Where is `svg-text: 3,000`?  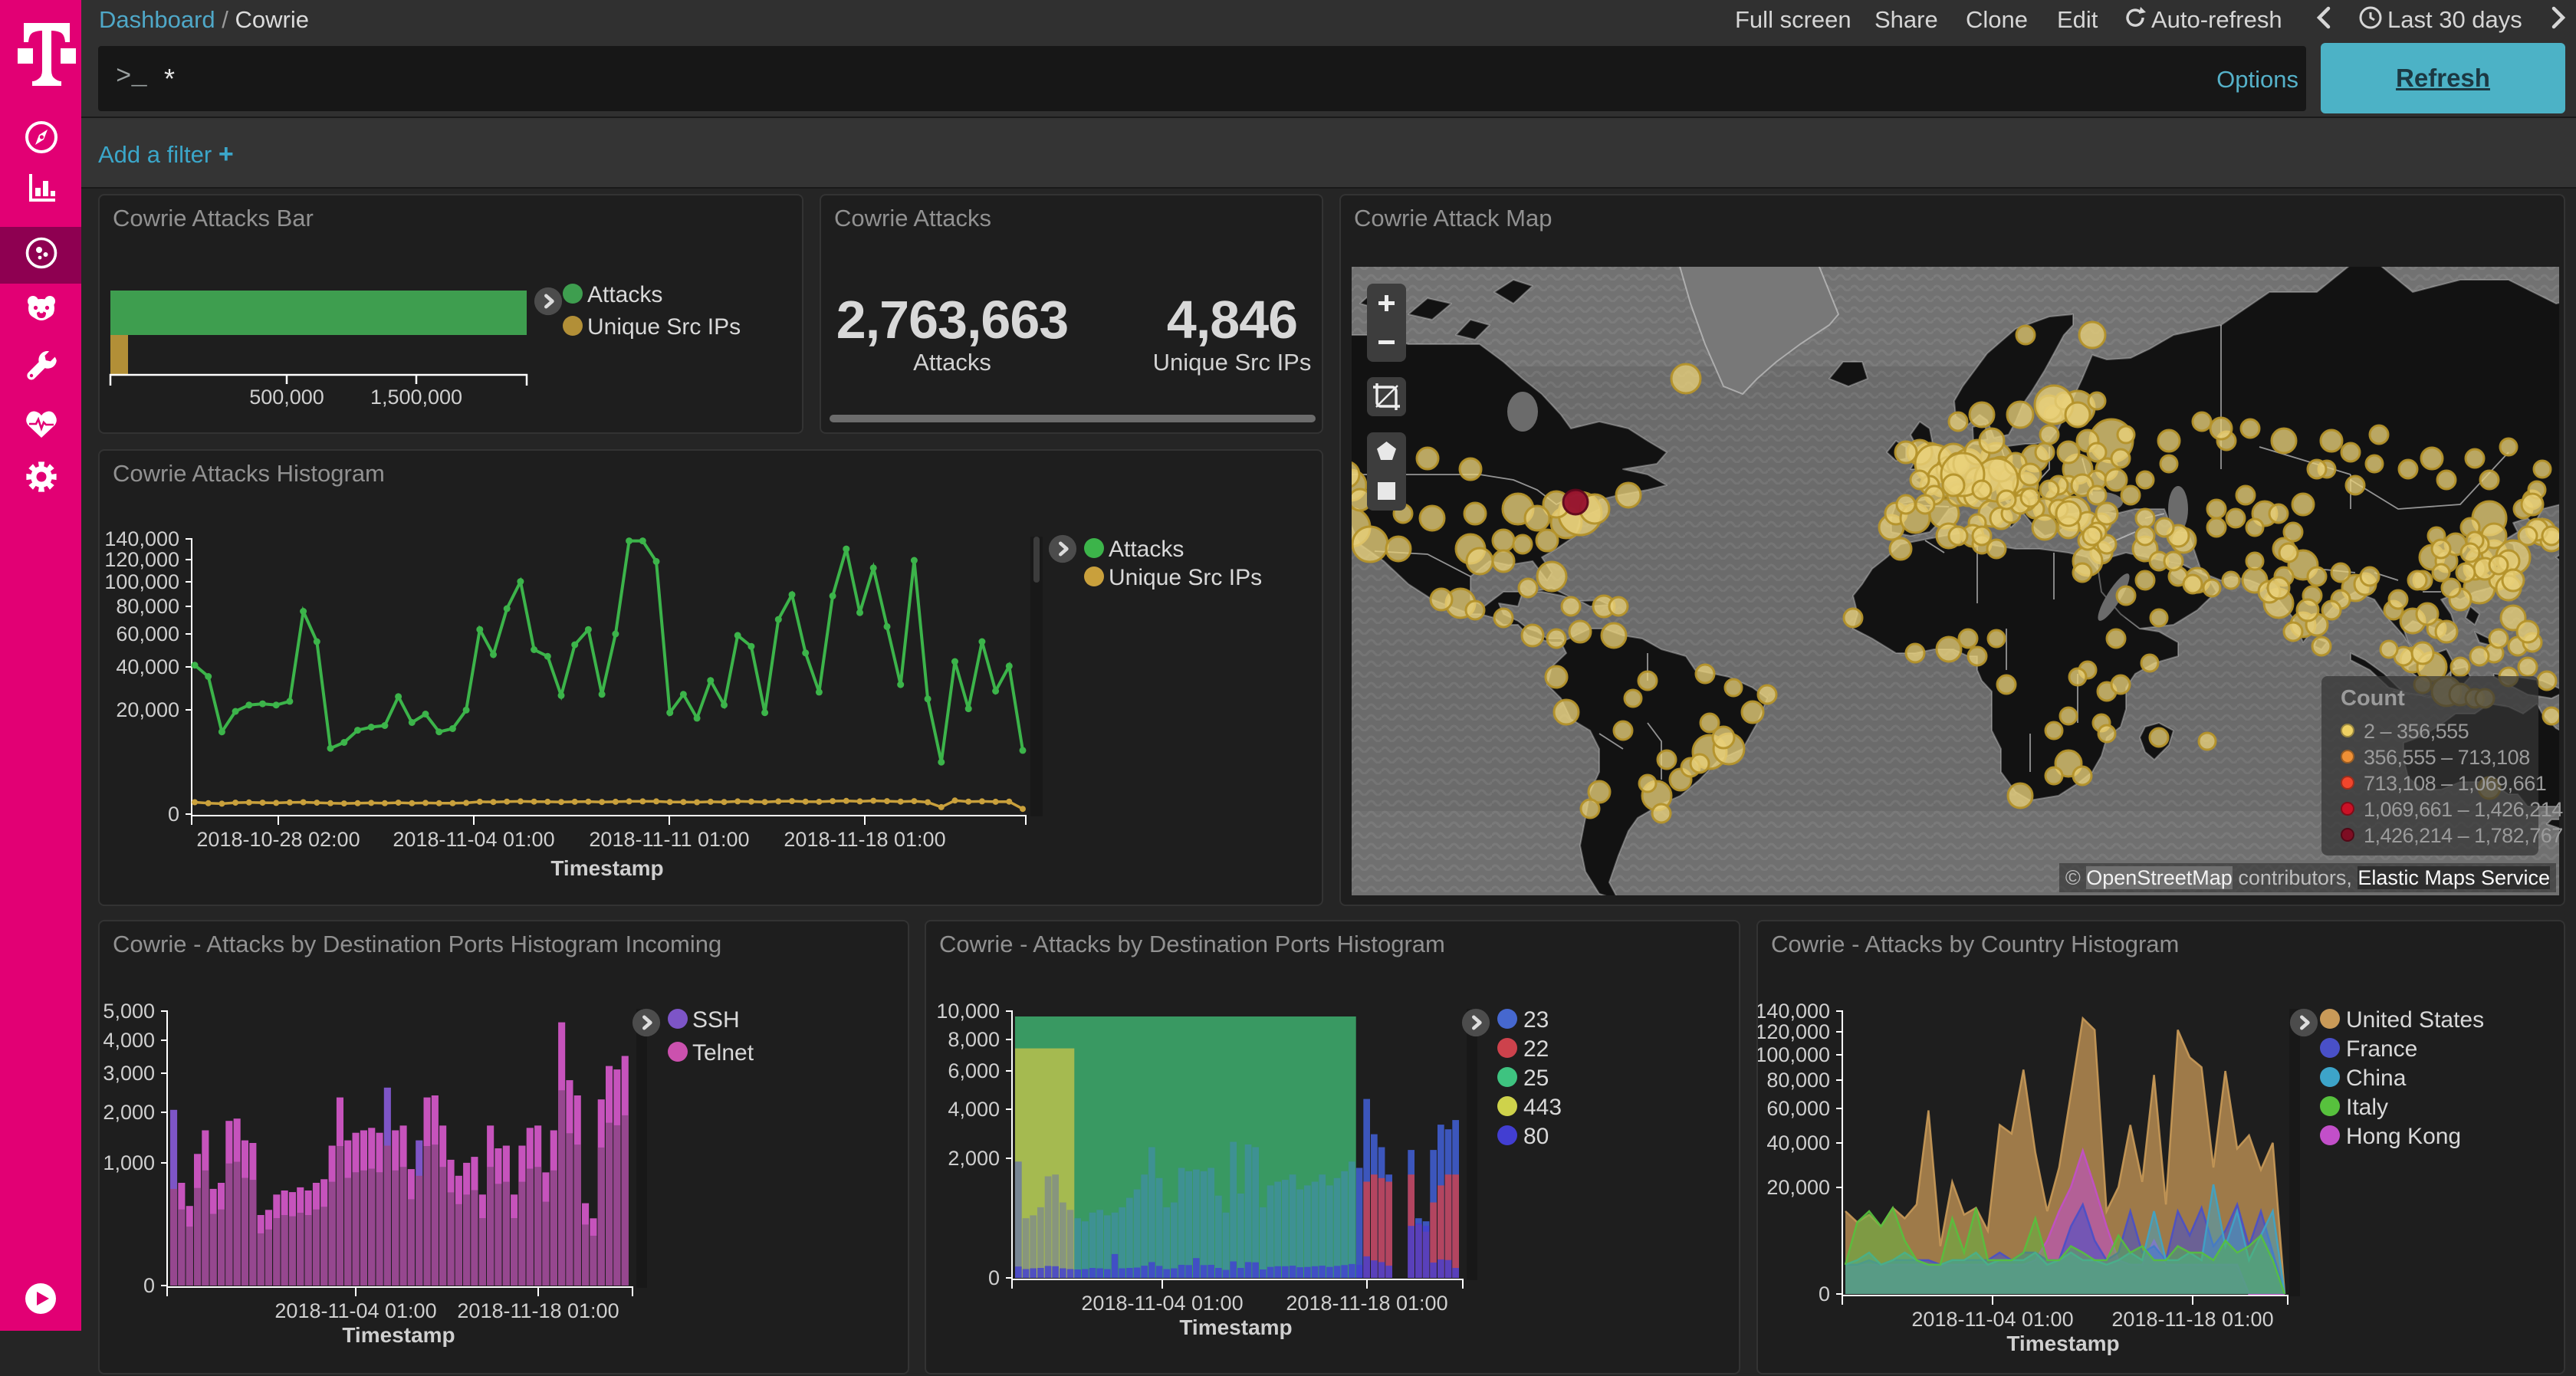
svg-text: 3,000 is located at coordinates (129, 1073).